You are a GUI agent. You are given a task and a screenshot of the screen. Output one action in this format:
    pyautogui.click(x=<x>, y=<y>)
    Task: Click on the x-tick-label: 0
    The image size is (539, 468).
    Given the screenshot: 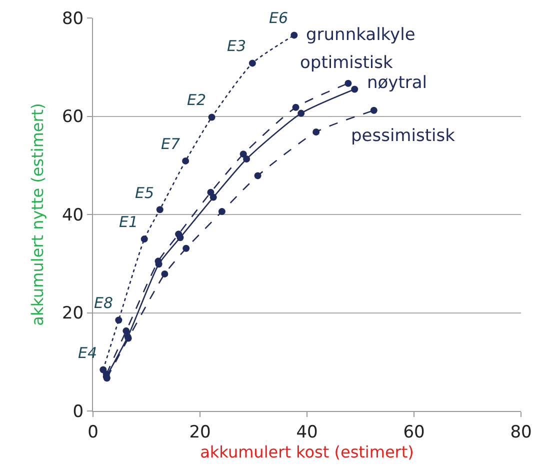 What is the action you would take?
    pyautogui.click(x=93, y=432)
    